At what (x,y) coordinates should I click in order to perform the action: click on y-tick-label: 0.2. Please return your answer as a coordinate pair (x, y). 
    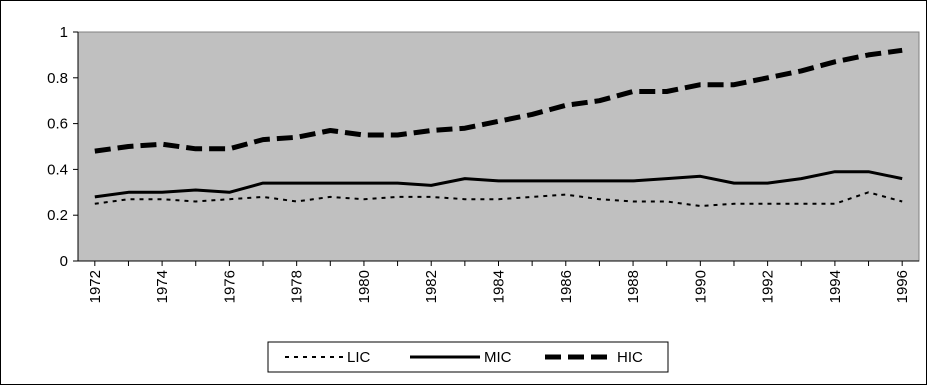
    Looking at the image, I should click on (57, 215).